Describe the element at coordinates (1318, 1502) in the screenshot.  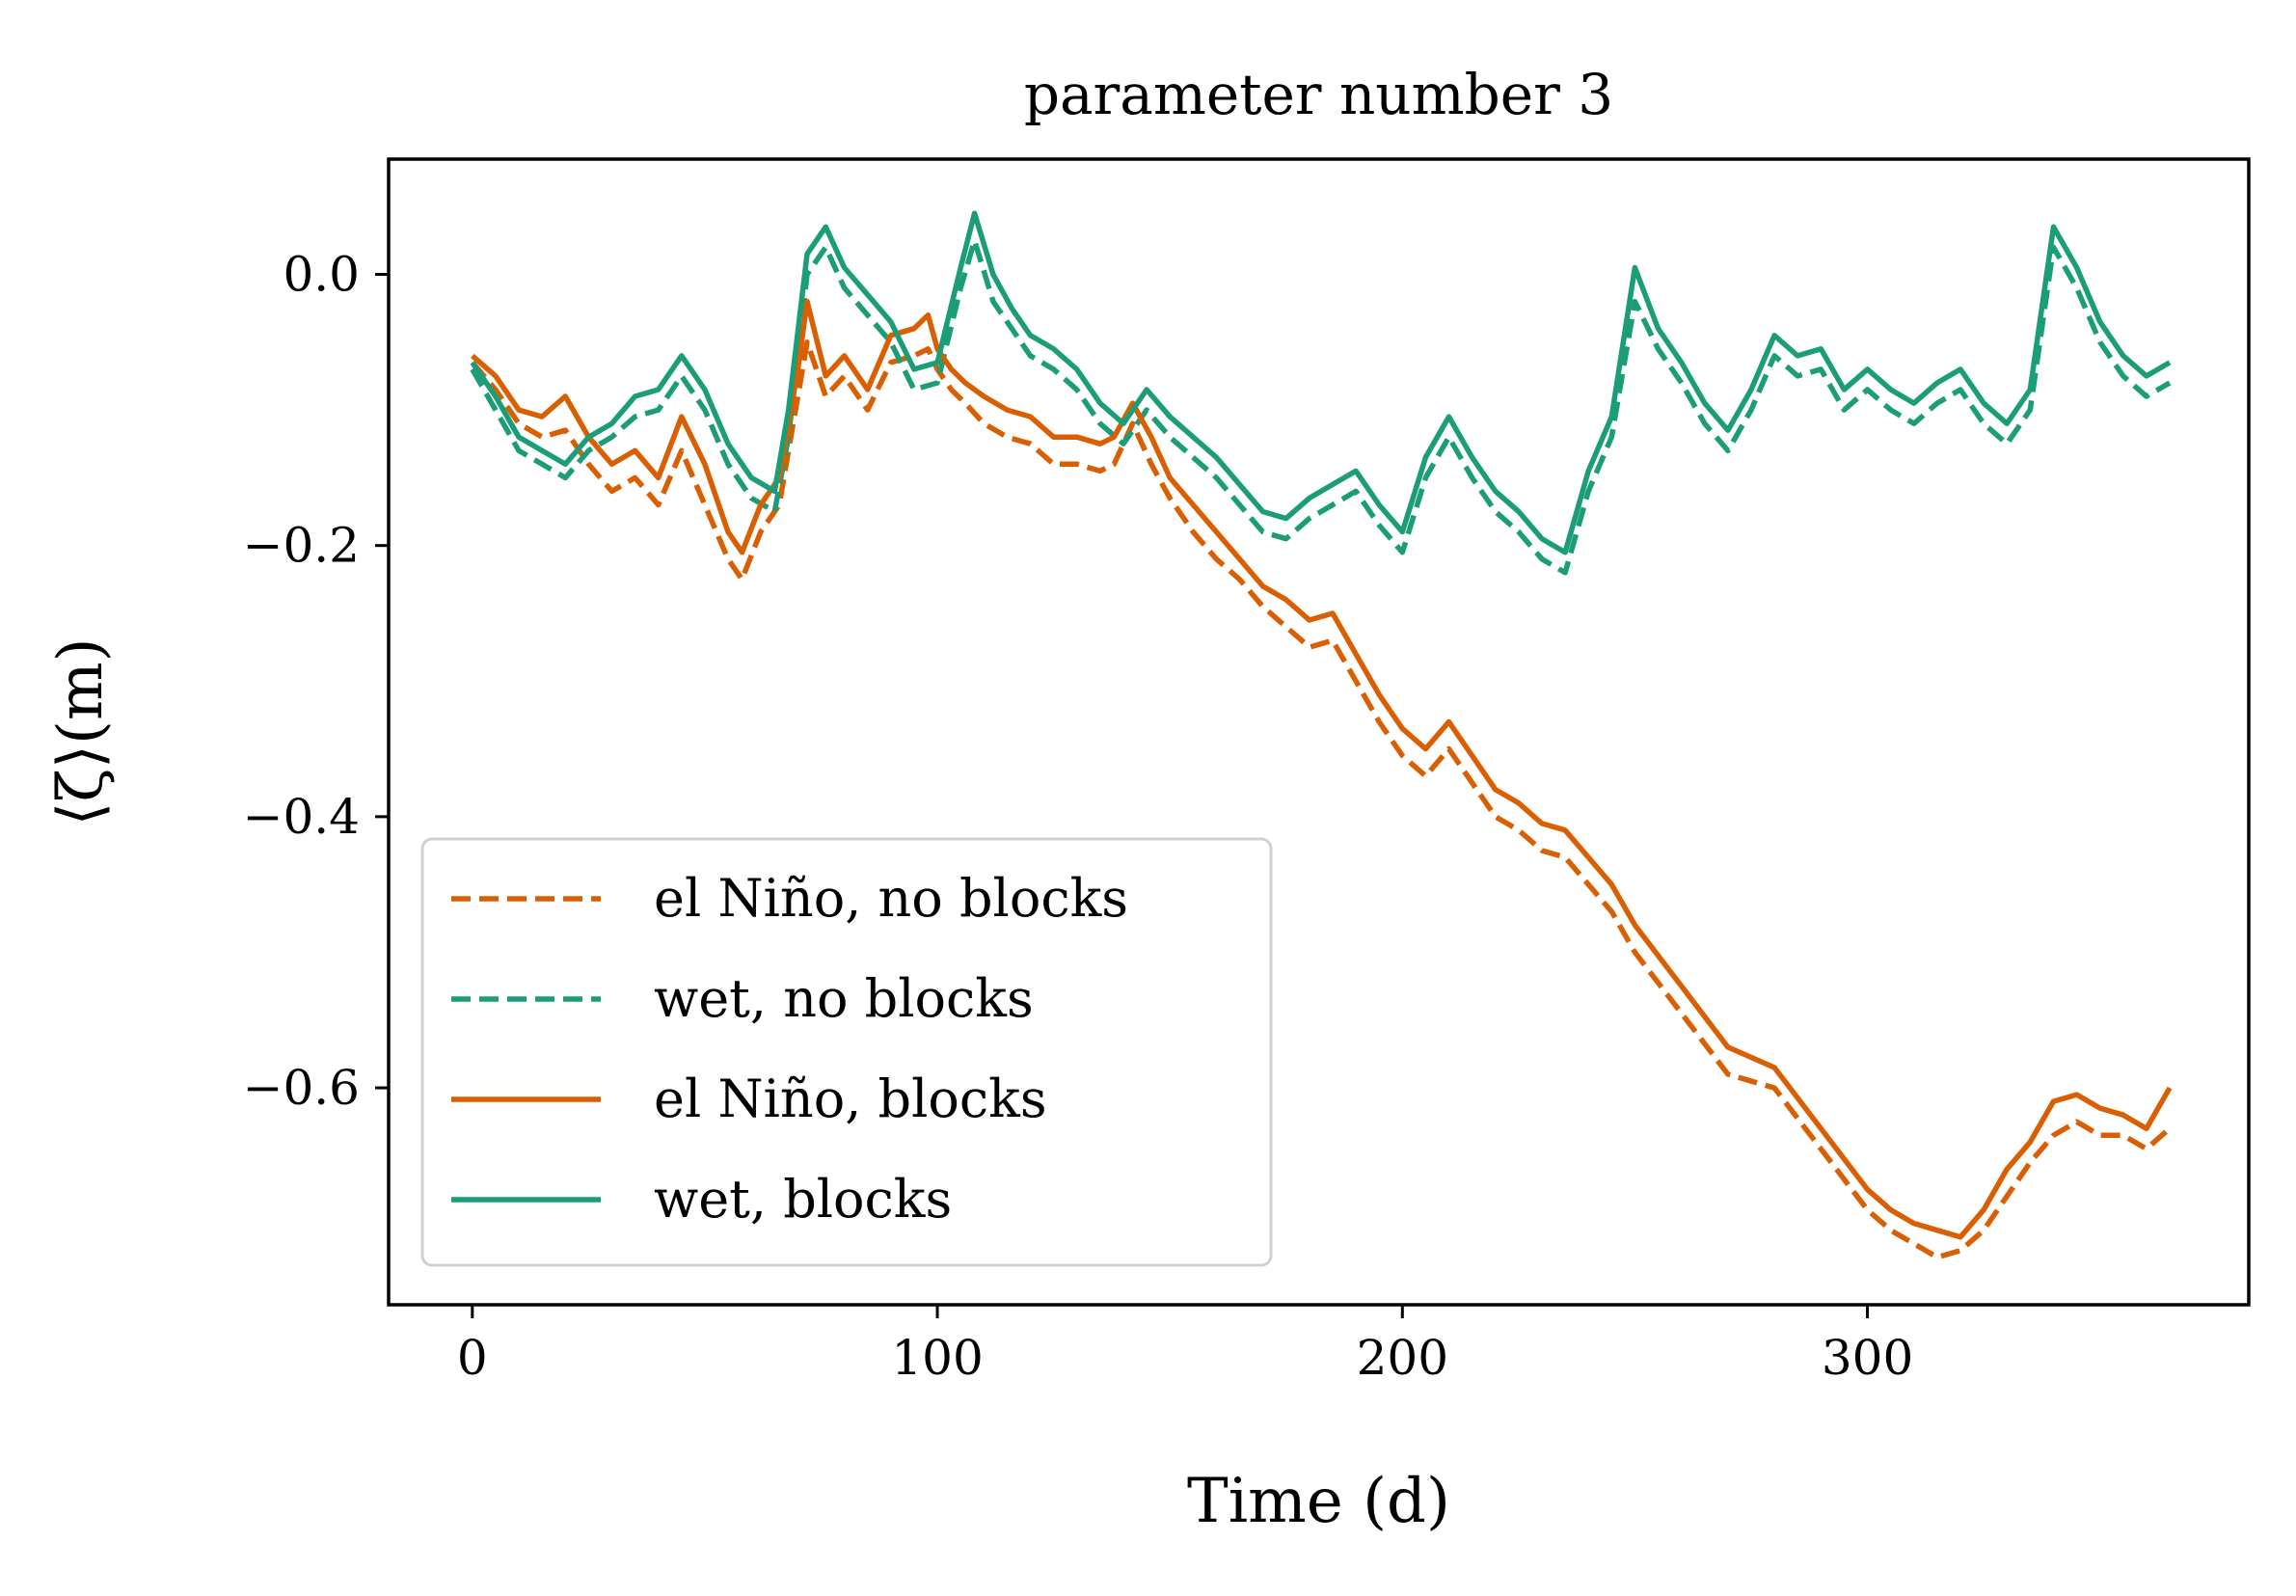
I see `x-axis-label: Time (d)` at that location.